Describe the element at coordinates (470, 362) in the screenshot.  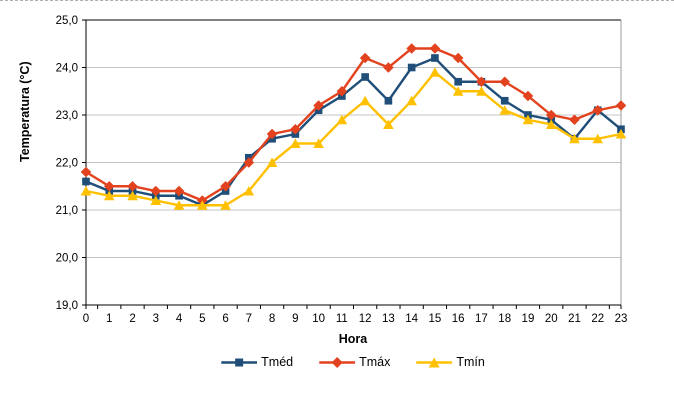
I see `legend-label: Tmín` at that location.